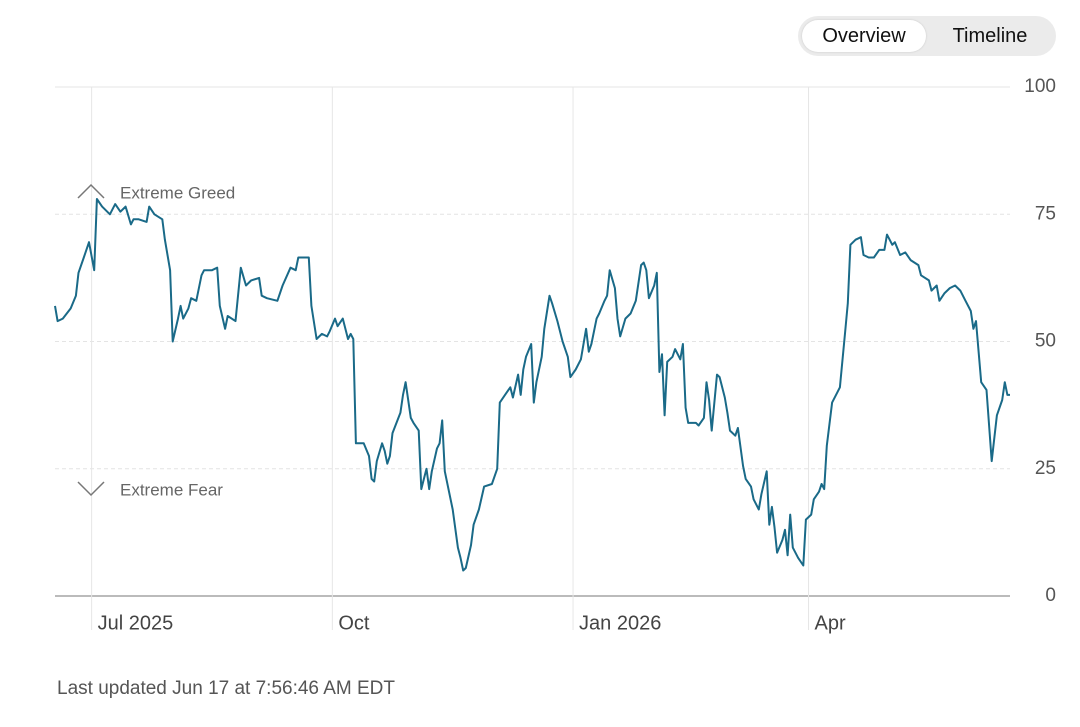  What do you see at coordinates (177, 192) in the screenshot?
I see `extreme-greed-label: Extreme Greed` at bounding box center [177, 192].